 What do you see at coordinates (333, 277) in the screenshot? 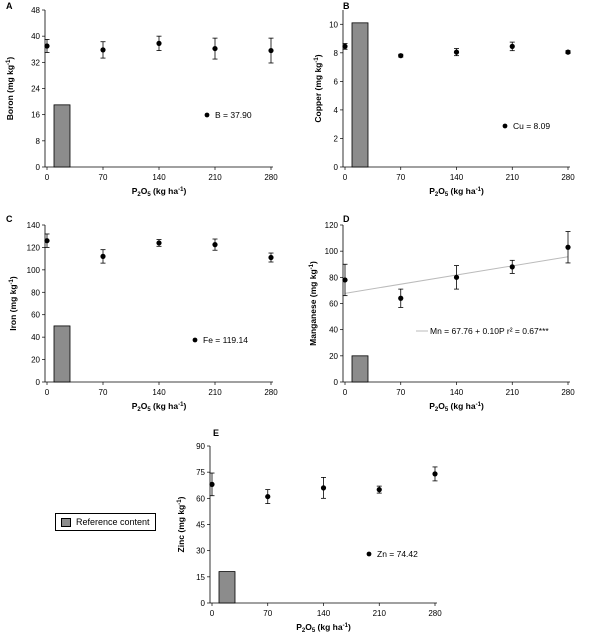
I see `y-tick-label-d: 80` at bounding box center [333, 277].